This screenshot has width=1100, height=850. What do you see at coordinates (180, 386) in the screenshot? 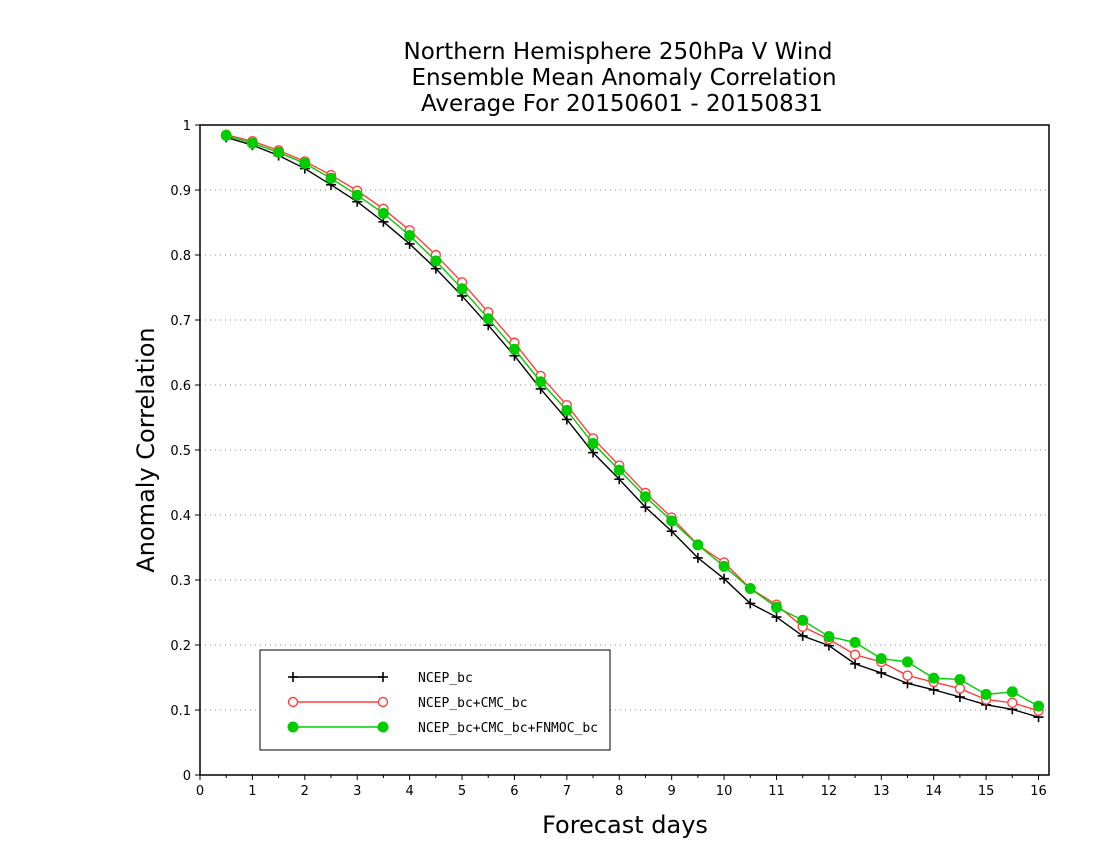
I see `y-tick-label: 0.6` at bounding box center [180, 386].